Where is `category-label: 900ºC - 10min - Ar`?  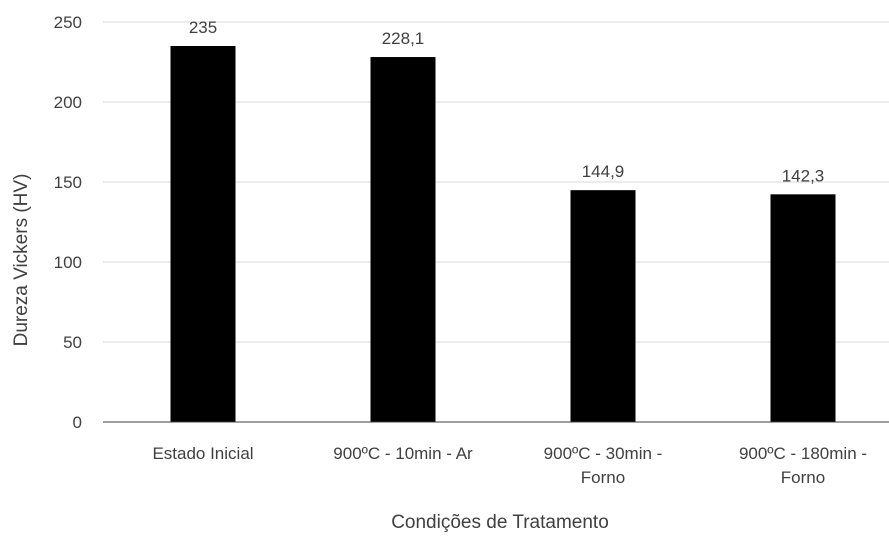 category-label: 900ºC - 10min - Ar is located at coordinates (403, 453).